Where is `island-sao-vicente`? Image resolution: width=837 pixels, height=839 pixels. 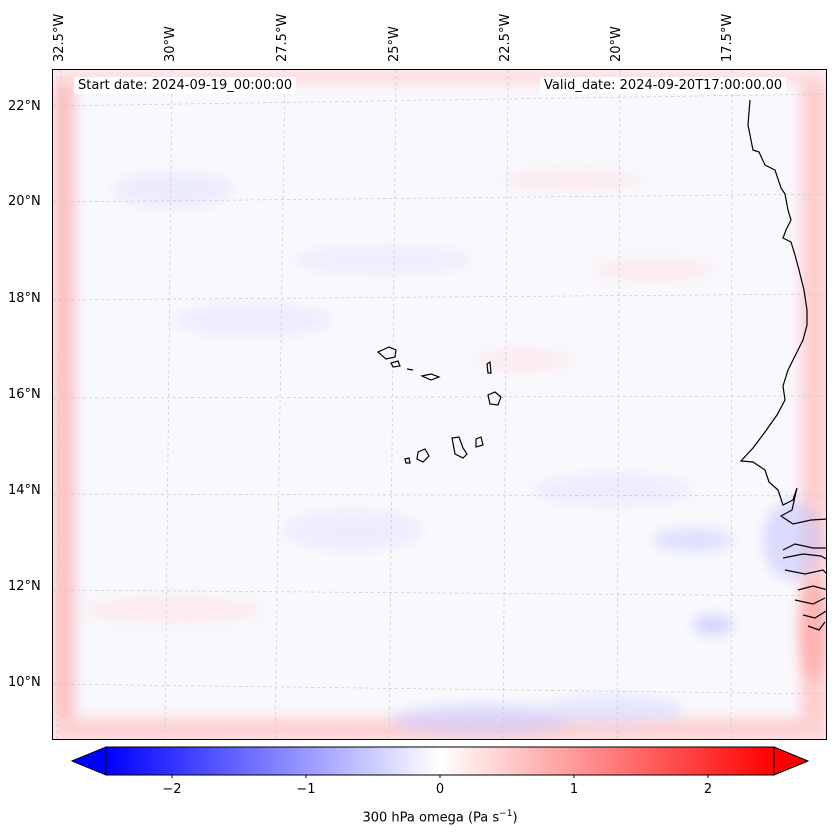 island-sao-vicente is located at coordinates (395, 364).